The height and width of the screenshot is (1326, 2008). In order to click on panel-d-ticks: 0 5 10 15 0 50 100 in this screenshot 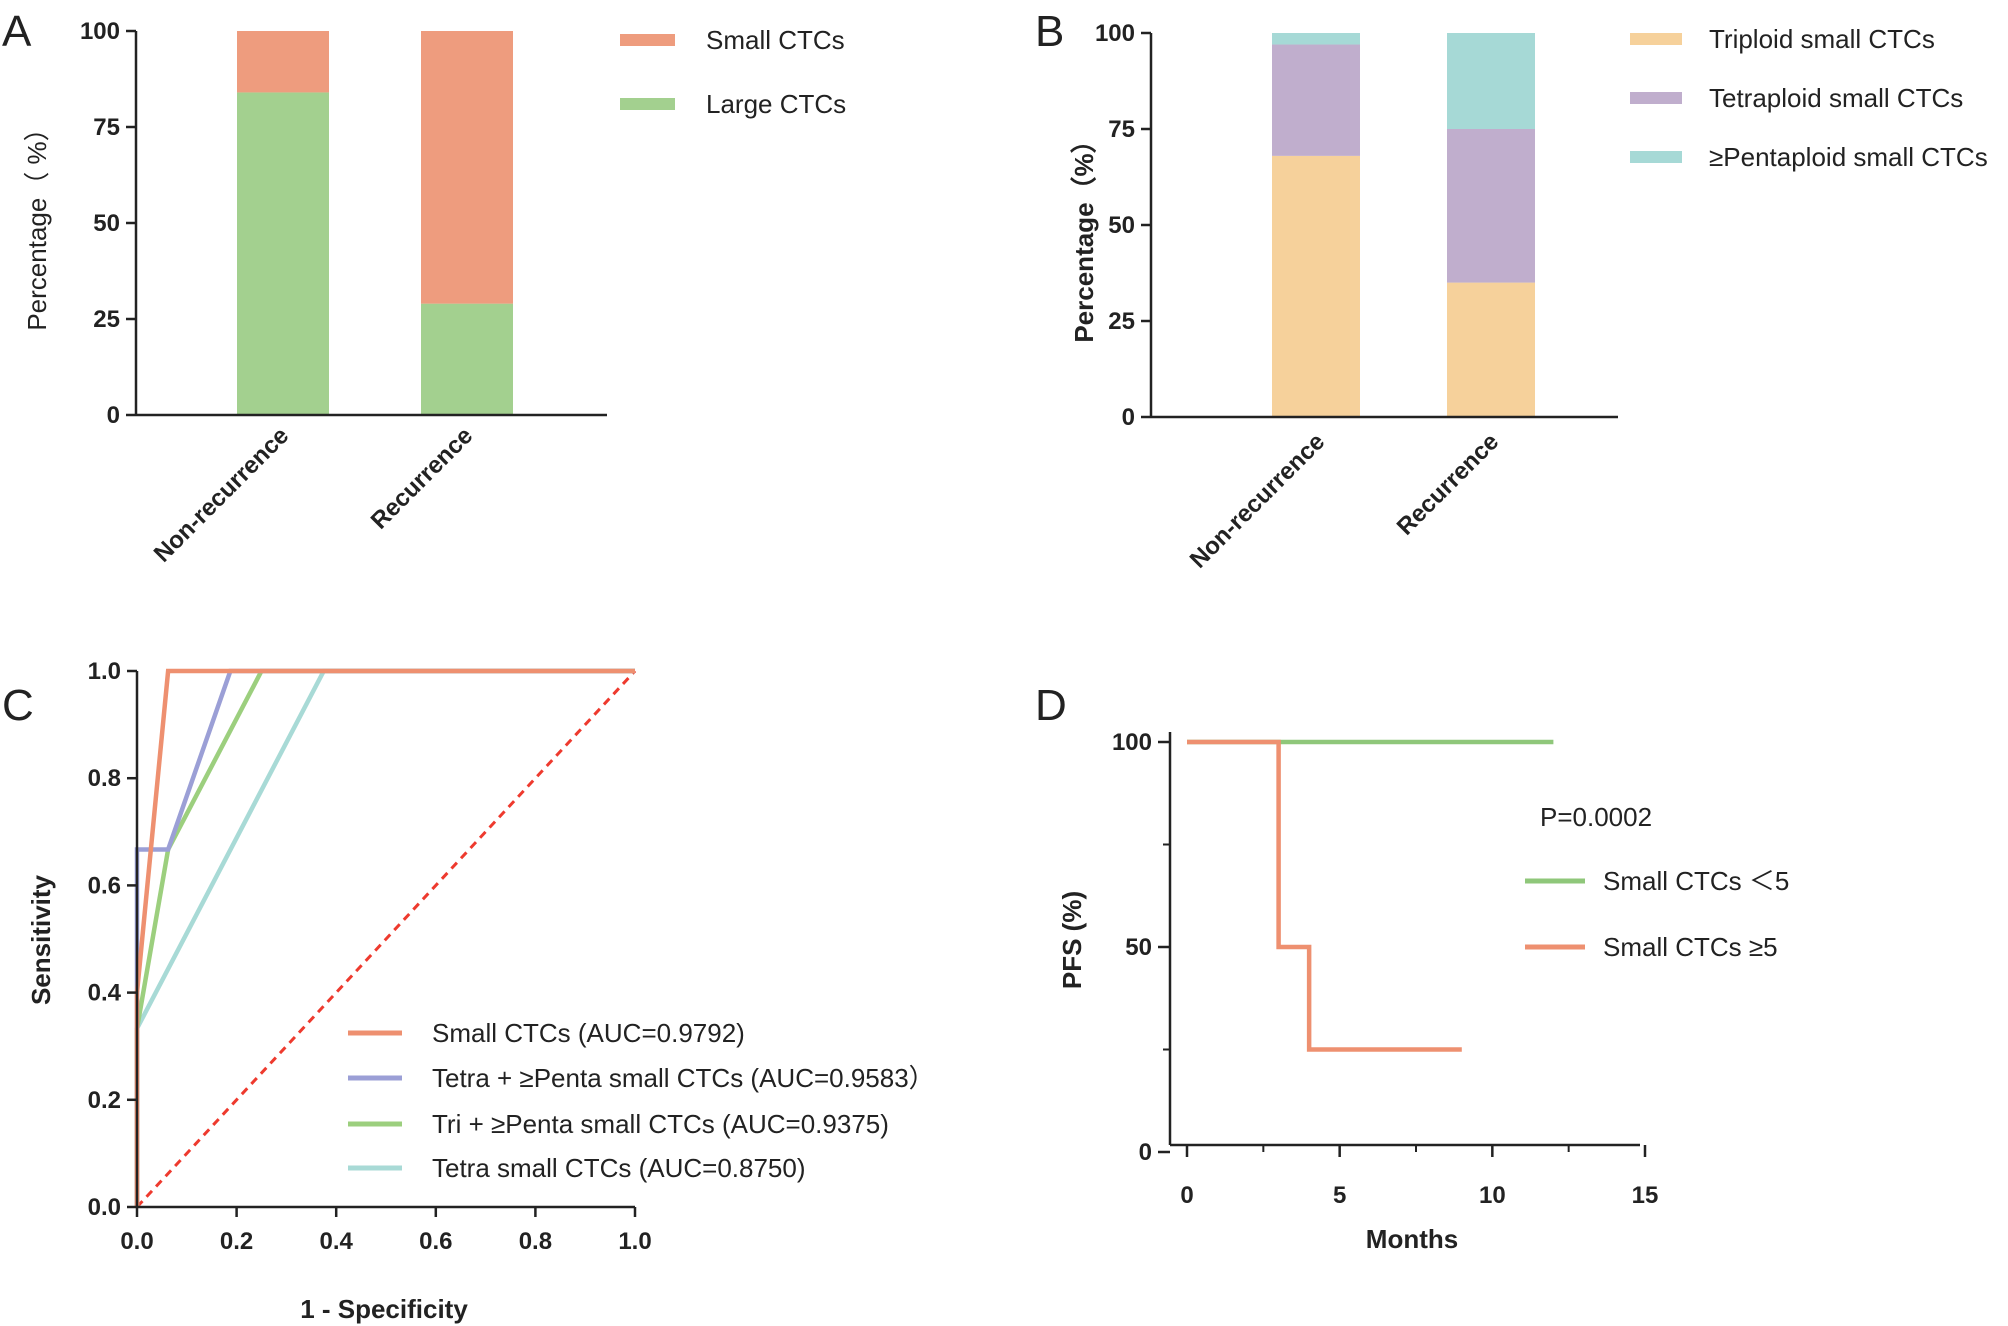, I will do `click(1385, 969)`.